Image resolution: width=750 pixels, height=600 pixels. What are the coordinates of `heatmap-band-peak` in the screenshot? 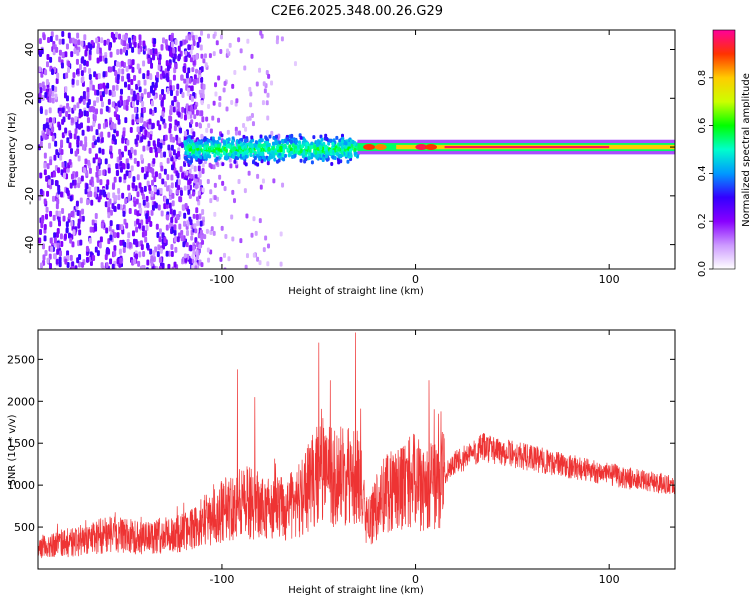 It's located at (527, 147).